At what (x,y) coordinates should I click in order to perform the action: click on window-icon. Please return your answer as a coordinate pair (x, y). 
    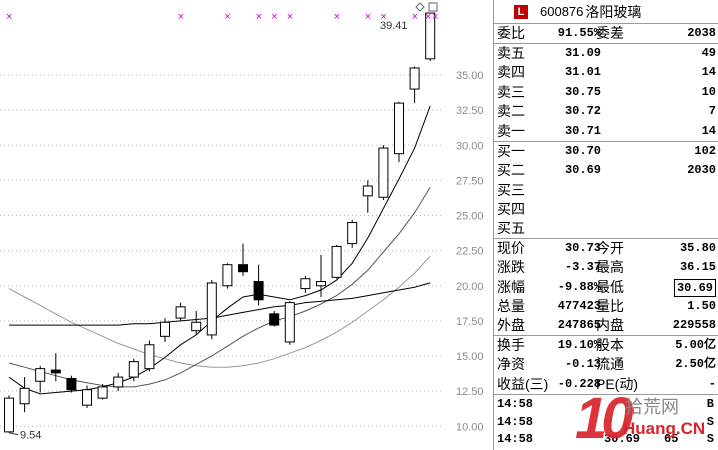
    Looking at the image, I should click on (433, 7).